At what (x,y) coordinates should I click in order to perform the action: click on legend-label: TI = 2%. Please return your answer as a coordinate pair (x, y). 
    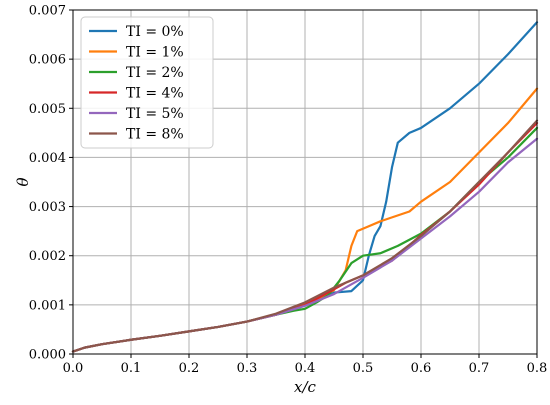
    Looking at the image, I should click on (155, 73).